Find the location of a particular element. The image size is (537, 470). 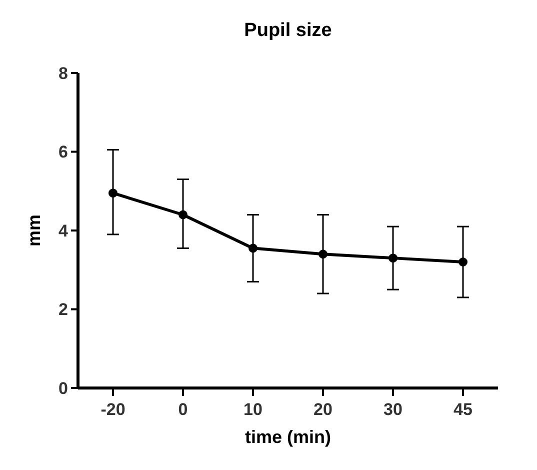

x-tick-label: 10 is located at coordinates (253, 409).